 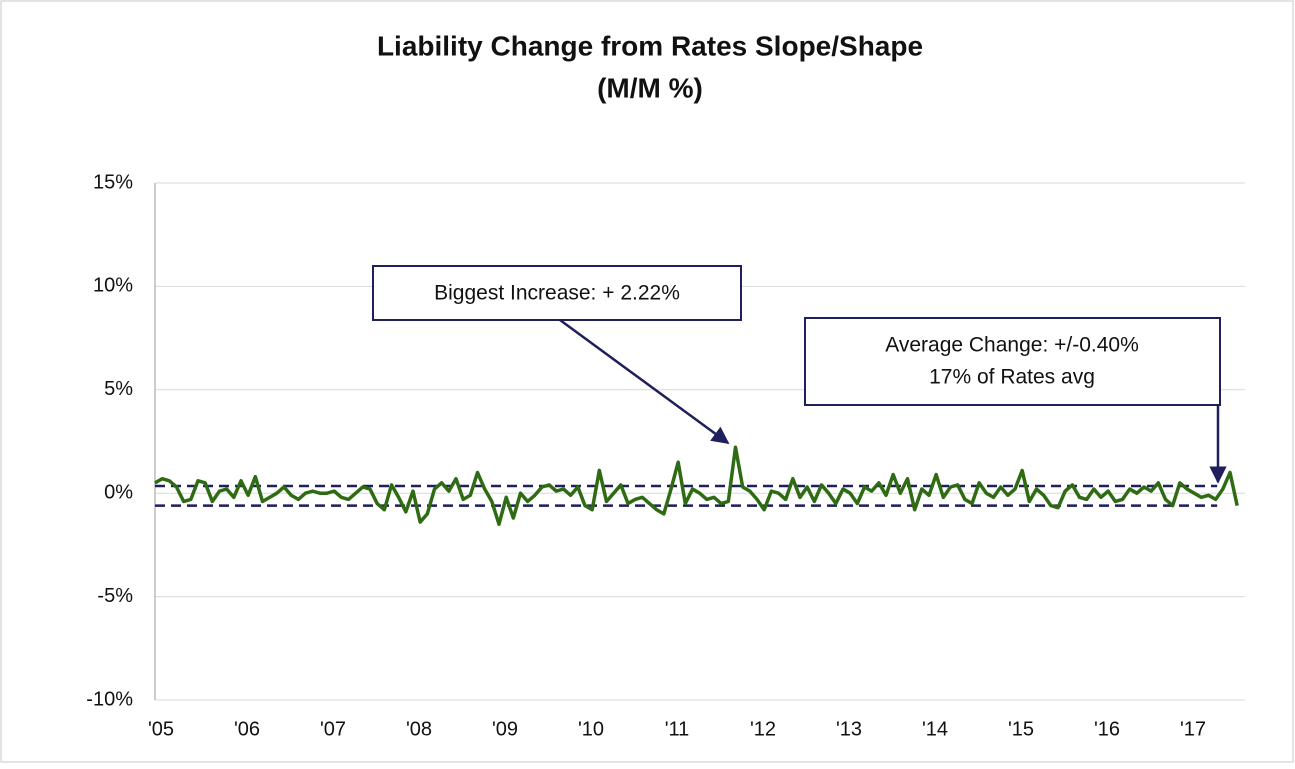 What do you see at coordinates (113, 286) in the screenshot?
I see `y-tick-label: 10%` at bounding box center [113, 286].